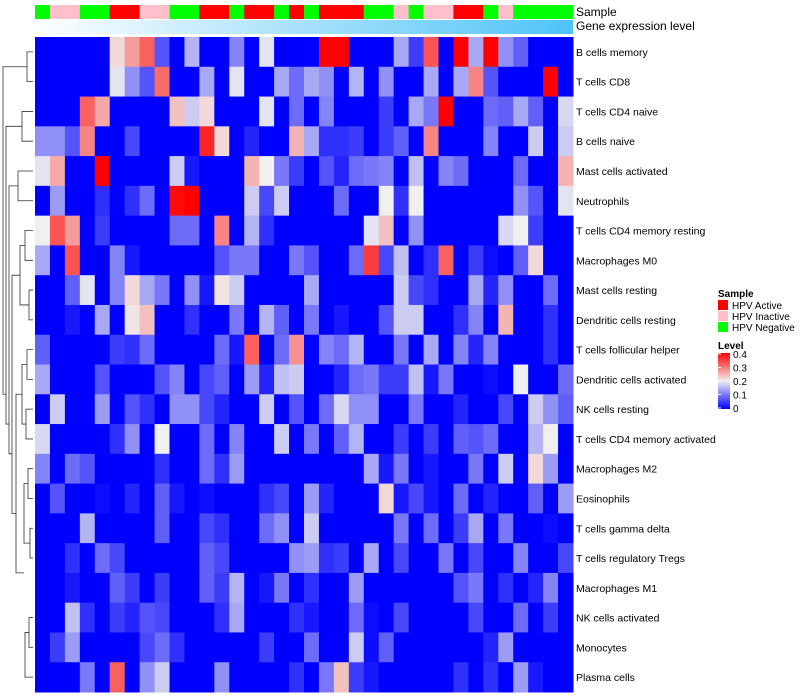  Describe the element at coordinates (763, 328) in the screenshot. I see `legend-item-label: HPV Negative` at that location.